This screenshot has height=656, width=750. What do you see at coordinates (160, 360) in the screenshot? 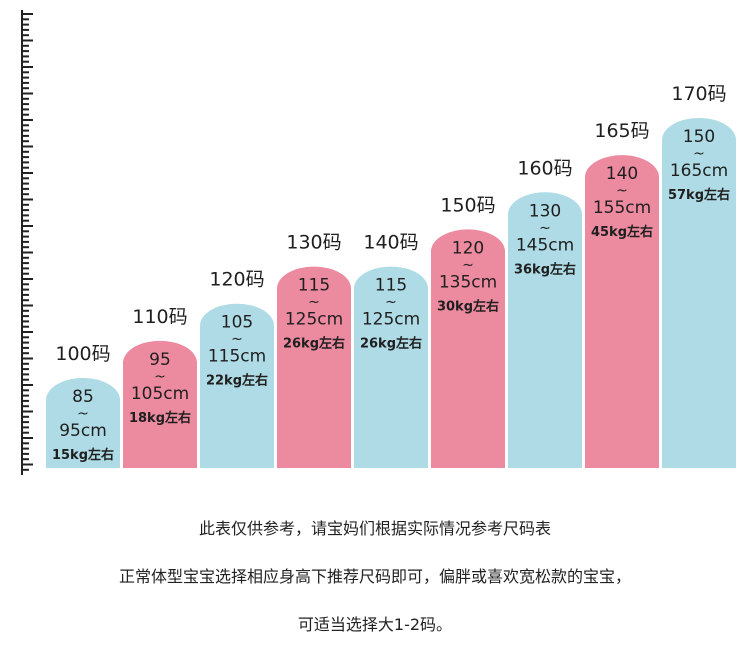
I see `height-from-label: 95` at bounding box center [160, 360].